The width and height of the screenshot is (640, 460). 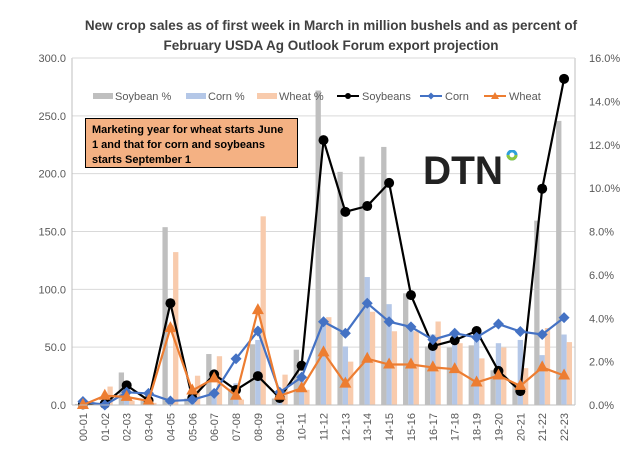 I want to click on y-tick-label: 200.0, so click(x=52, y=175).